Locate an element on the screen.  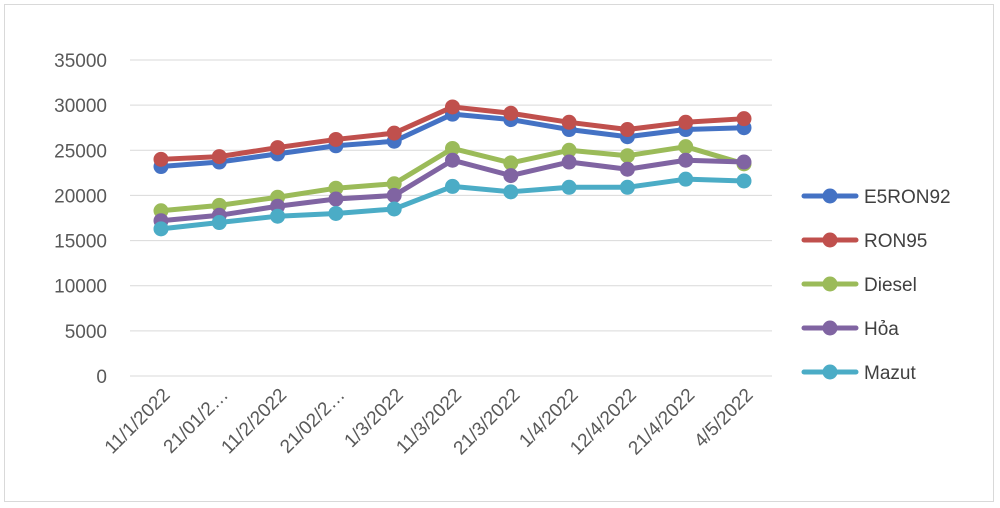
y-tick-label: 10000 is located at coordinates (80, 287).